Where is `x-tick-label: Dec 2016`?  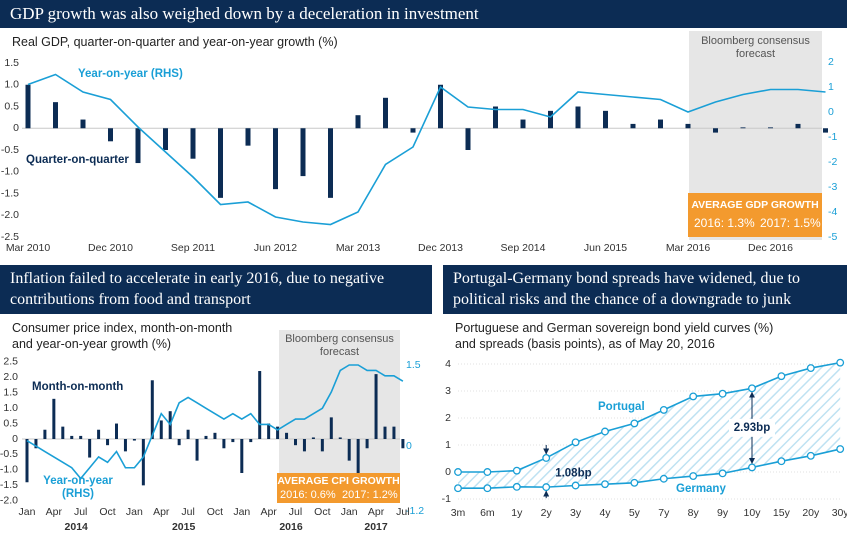
x-tick-label: Dec 2016 is located at coordinates (770, 248).